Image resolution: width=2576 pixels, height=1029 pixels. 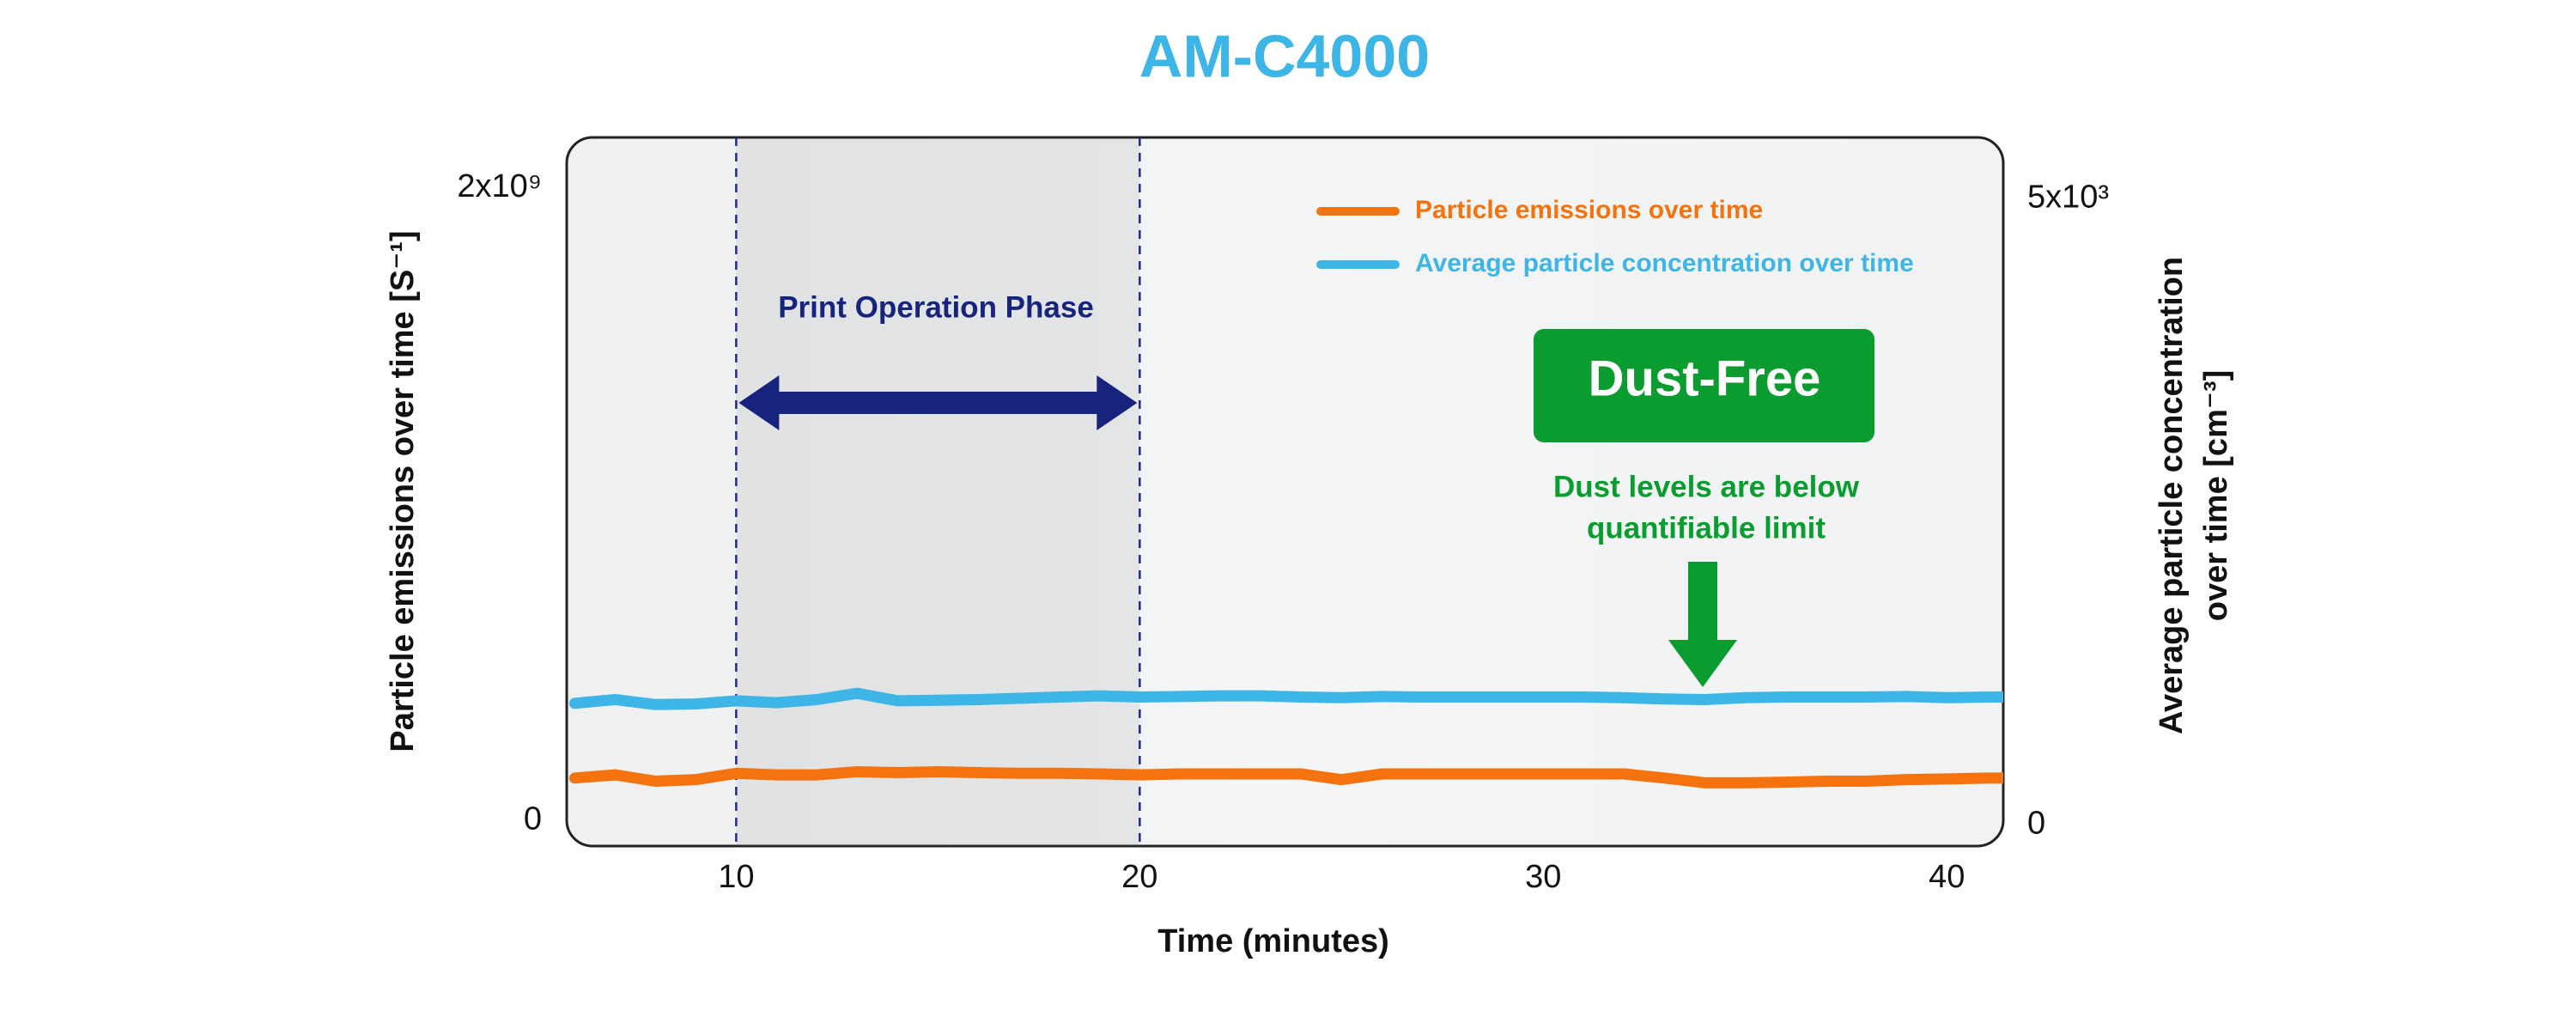 What do you see at coordinates (499, 186) in the screenshot?
I see `y-tick-label: 2x10⁹` at bounding box center [499, 186].